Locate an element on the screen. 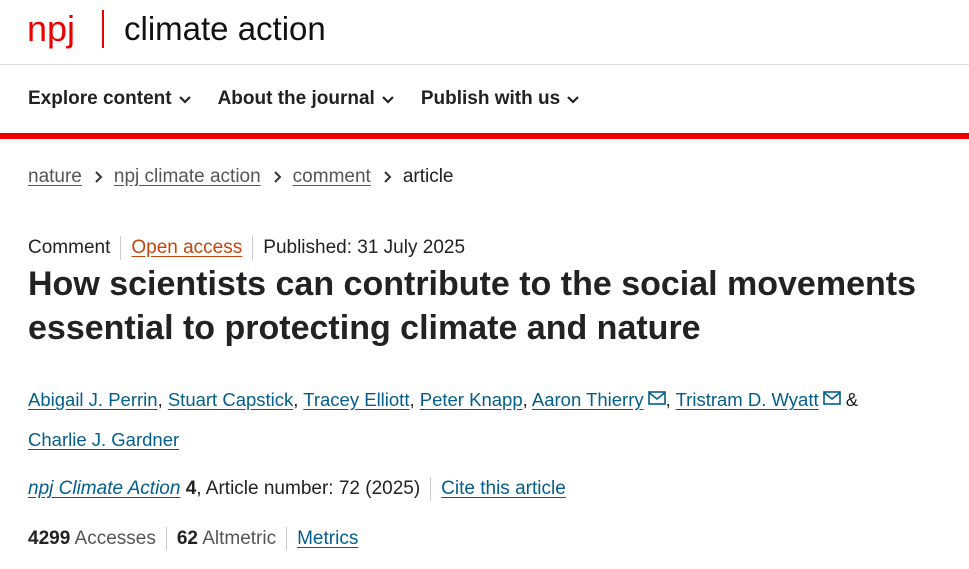 The image size is (969, 569). breadcrumb: npj climate action is located at coordinates (187, 176).